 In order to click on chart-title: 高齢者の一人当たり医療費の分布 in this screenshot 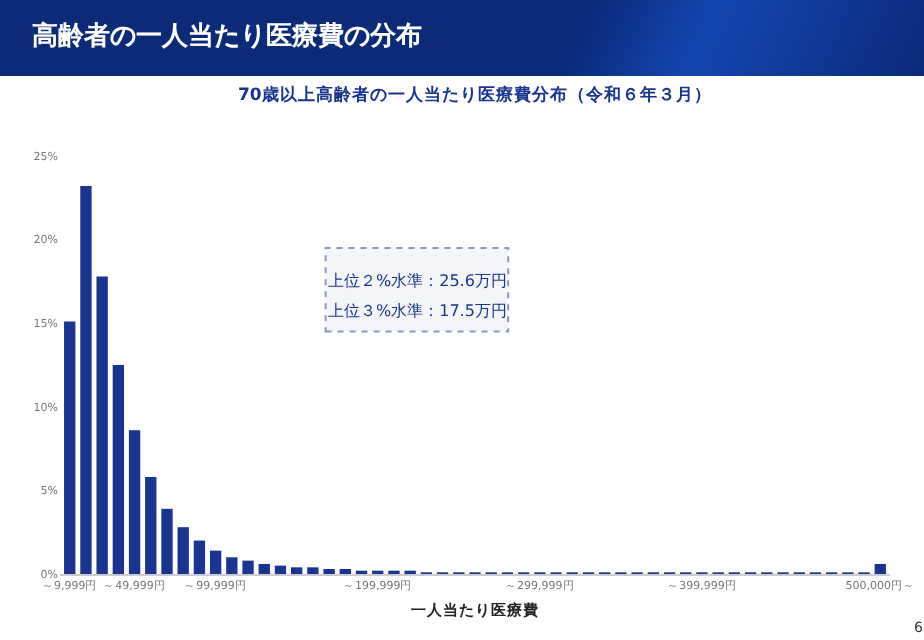, I will do `click(227, 36)`.